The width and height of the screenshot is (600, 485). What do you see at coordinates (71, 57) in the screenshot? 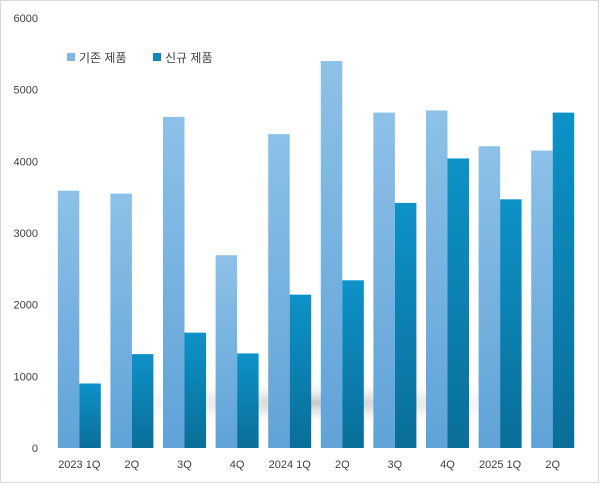
I see `legend-swatch-existing` at bounding box center [71, 57].